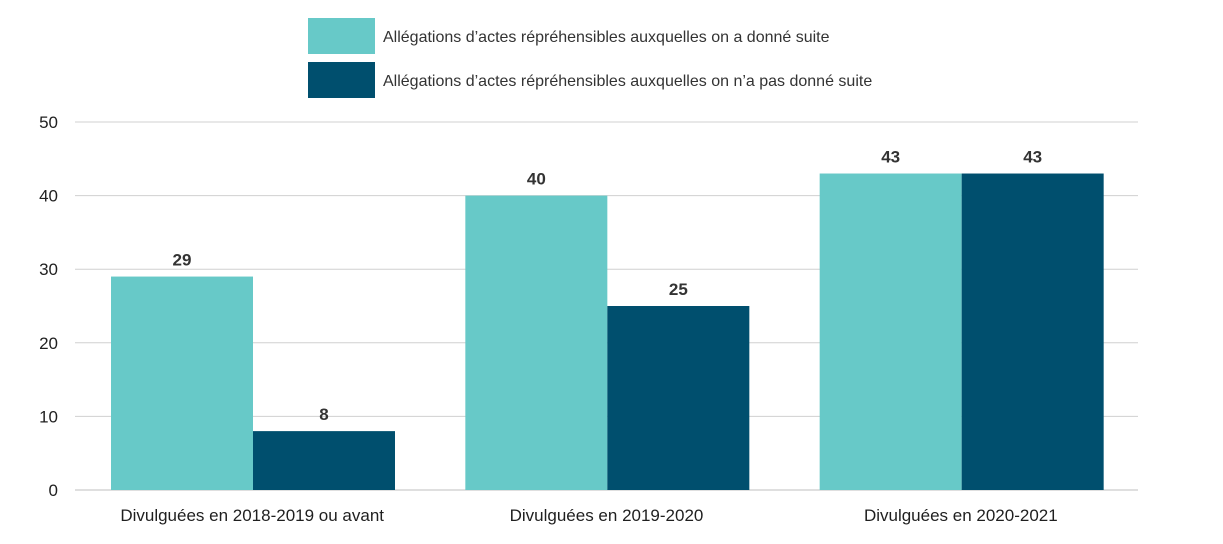 Image resolution: width=1223 pixels, height=544 pixels. What do you see at coordinates (536, 179) in the screenshot?
I see `data-label: 40` at bounding box center [536, 179].